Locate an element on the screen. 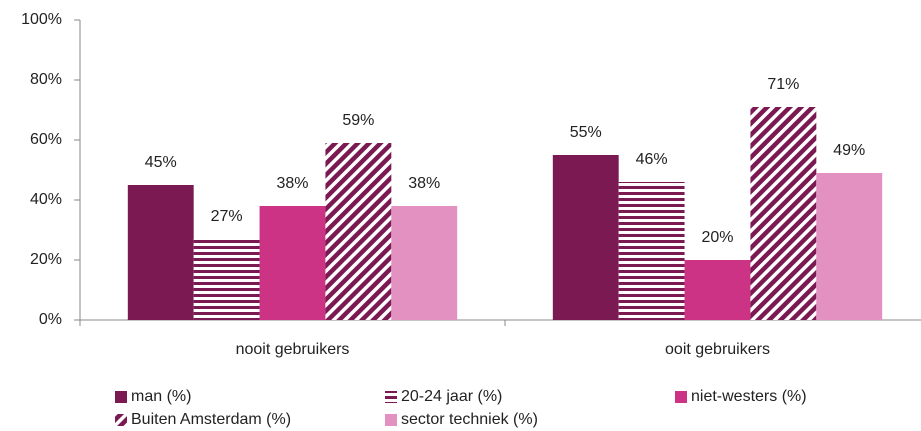 The height and width of the screenshot is (431, 921). y-tick-label: 80% is located at coordinates (46, 79).